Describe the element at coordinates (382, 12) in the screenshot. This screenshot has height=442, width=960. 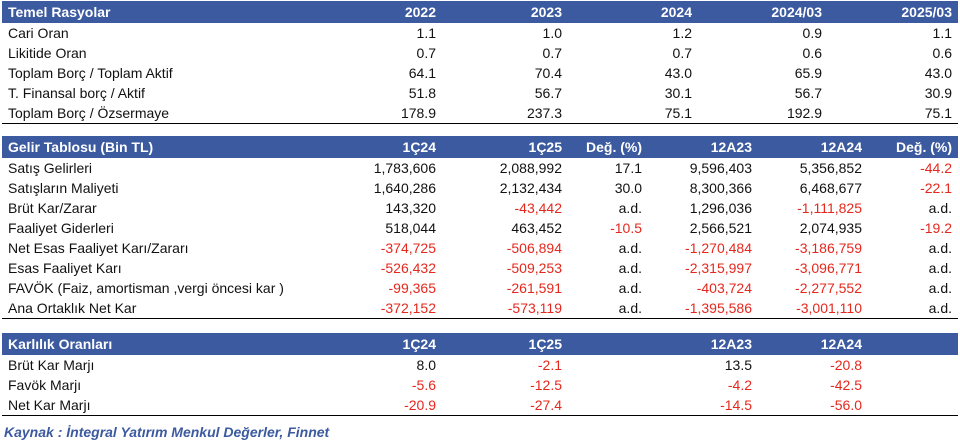
I see `header-cell: 2022` at that location.